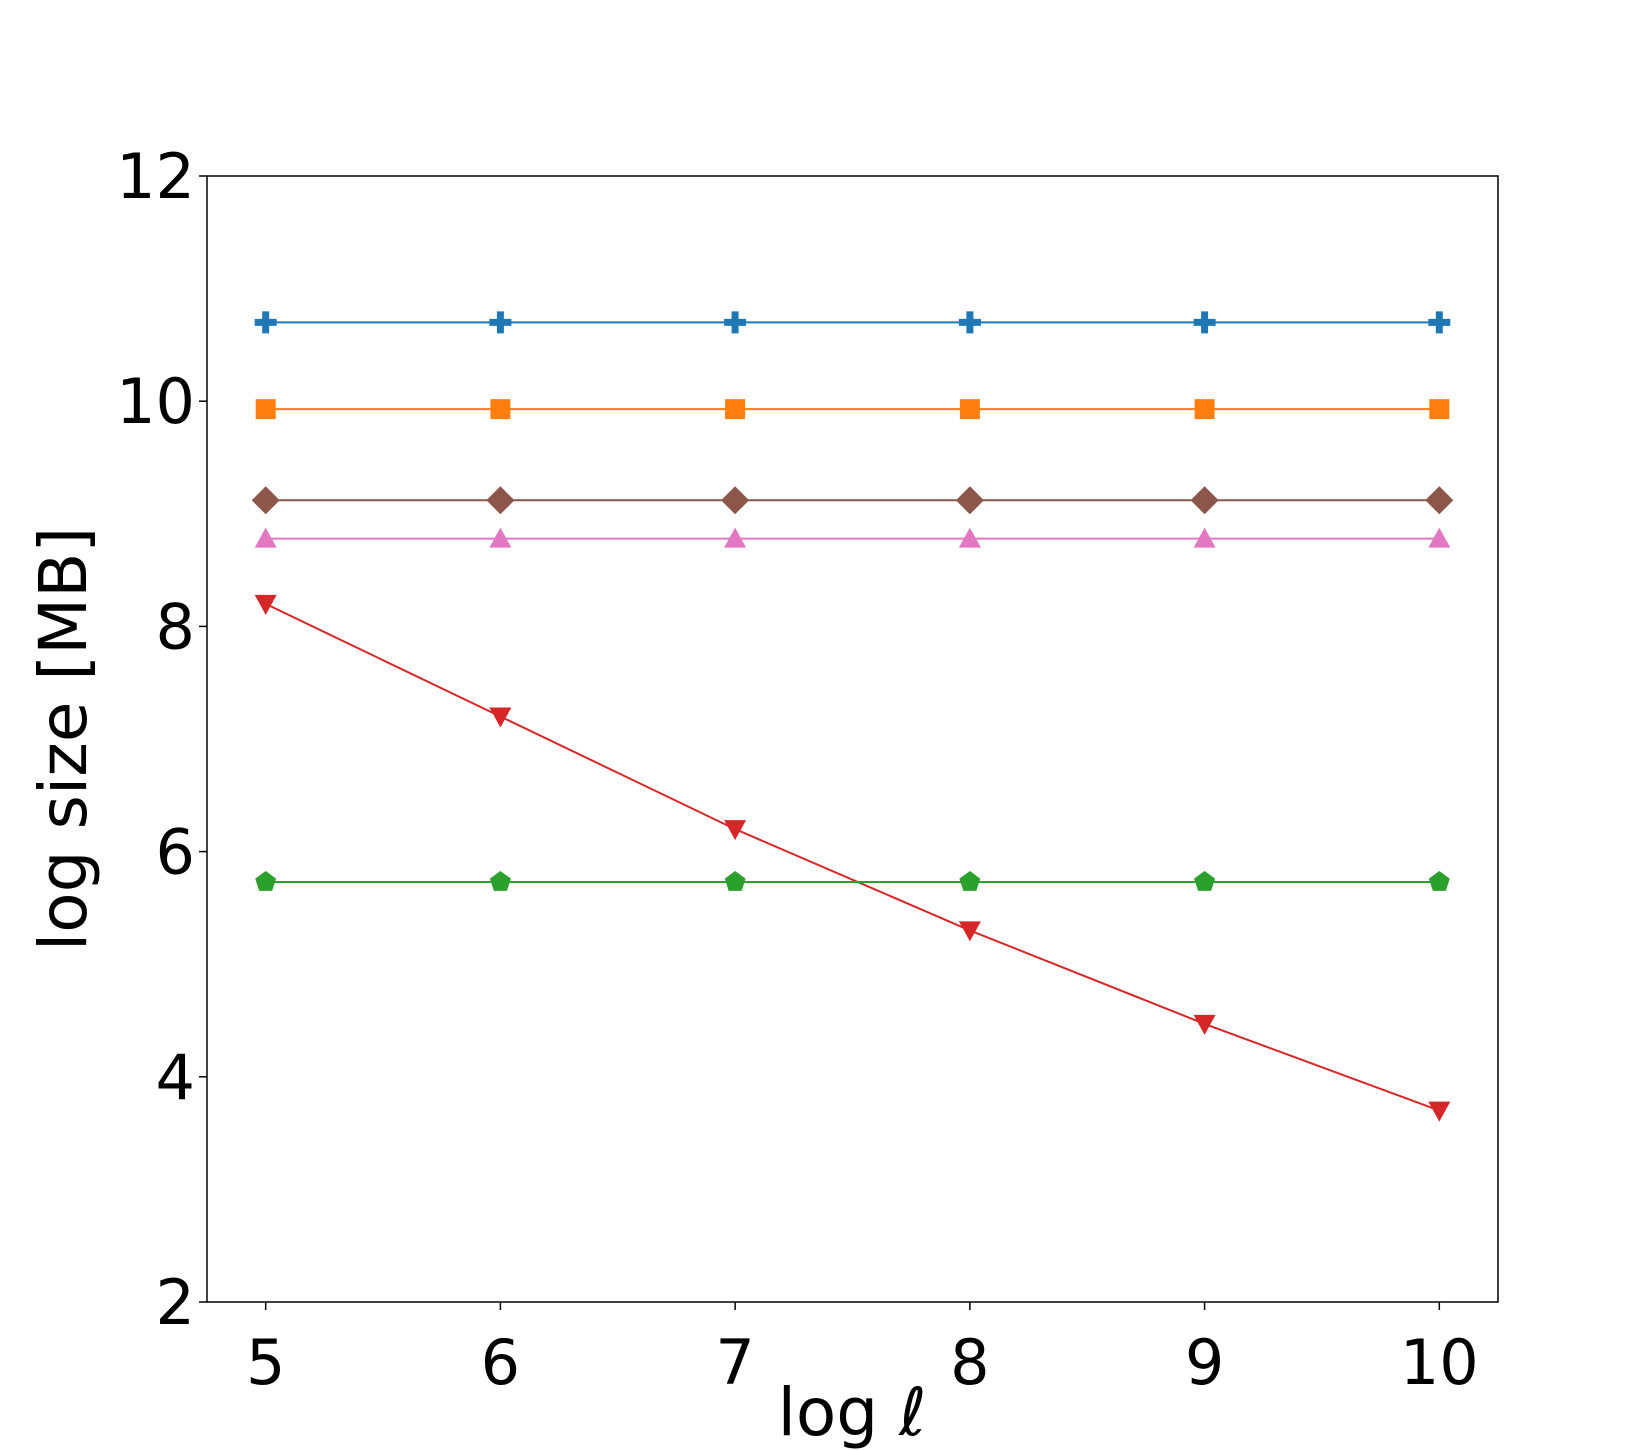 This screenshot has width=1650, height=1450. I want to click on x-tick-label: 7, so click(734, 1362).